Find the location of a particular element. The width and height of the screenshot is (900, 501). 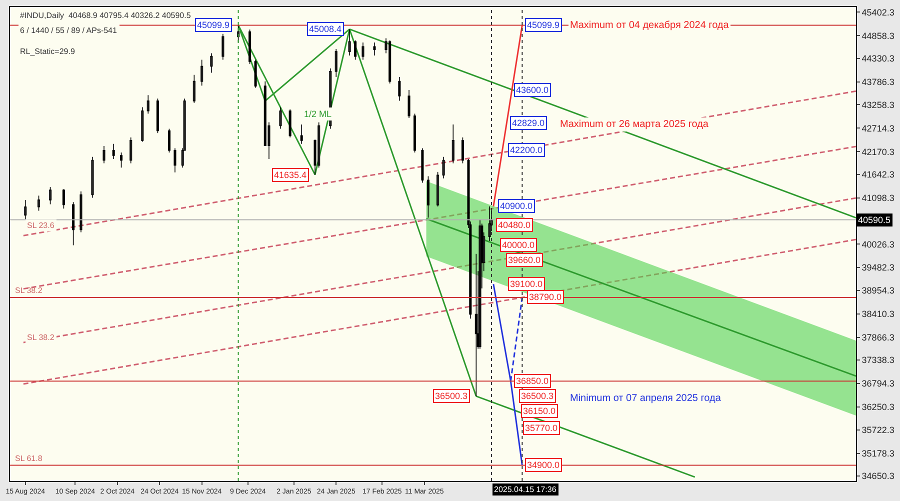

ref-line-label: SL 61.8 is located at coordinates (29, 458).